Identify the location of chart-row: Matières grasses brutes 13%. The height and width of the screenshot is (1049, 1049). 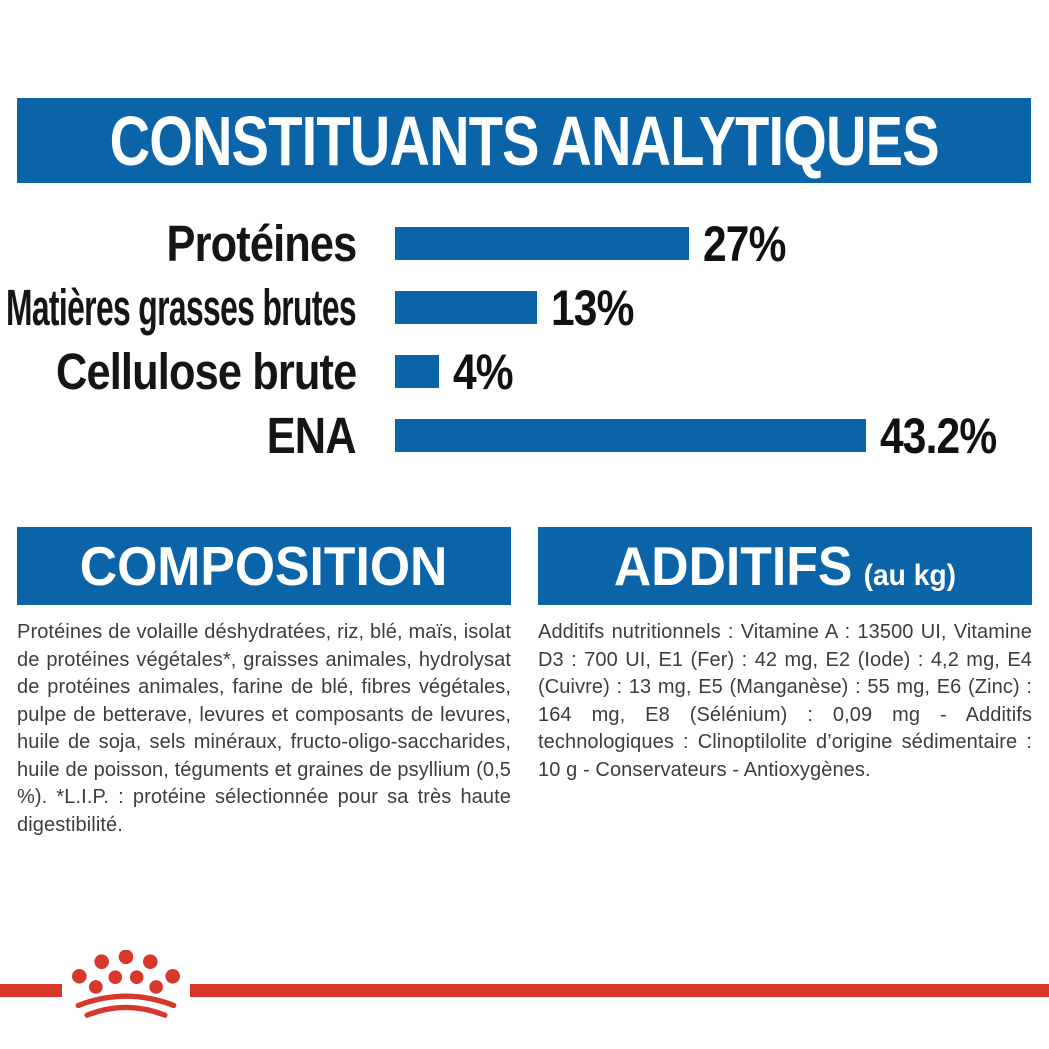
(524, 307).